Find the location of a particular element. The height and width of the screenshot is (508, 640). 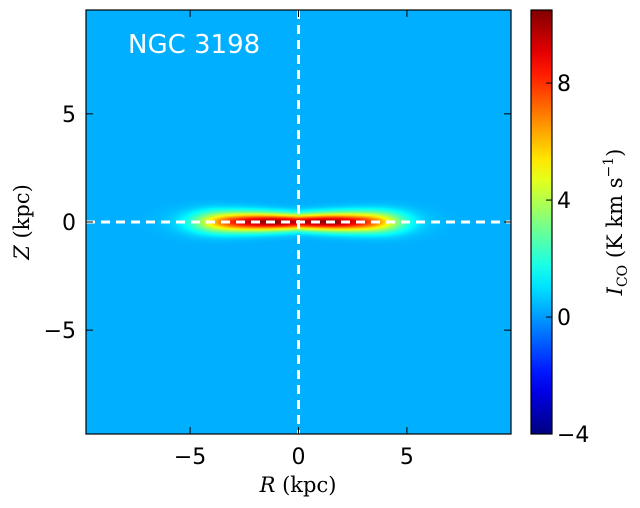

x-axis-label: R (kpc) is located at coordinates (298, 485).